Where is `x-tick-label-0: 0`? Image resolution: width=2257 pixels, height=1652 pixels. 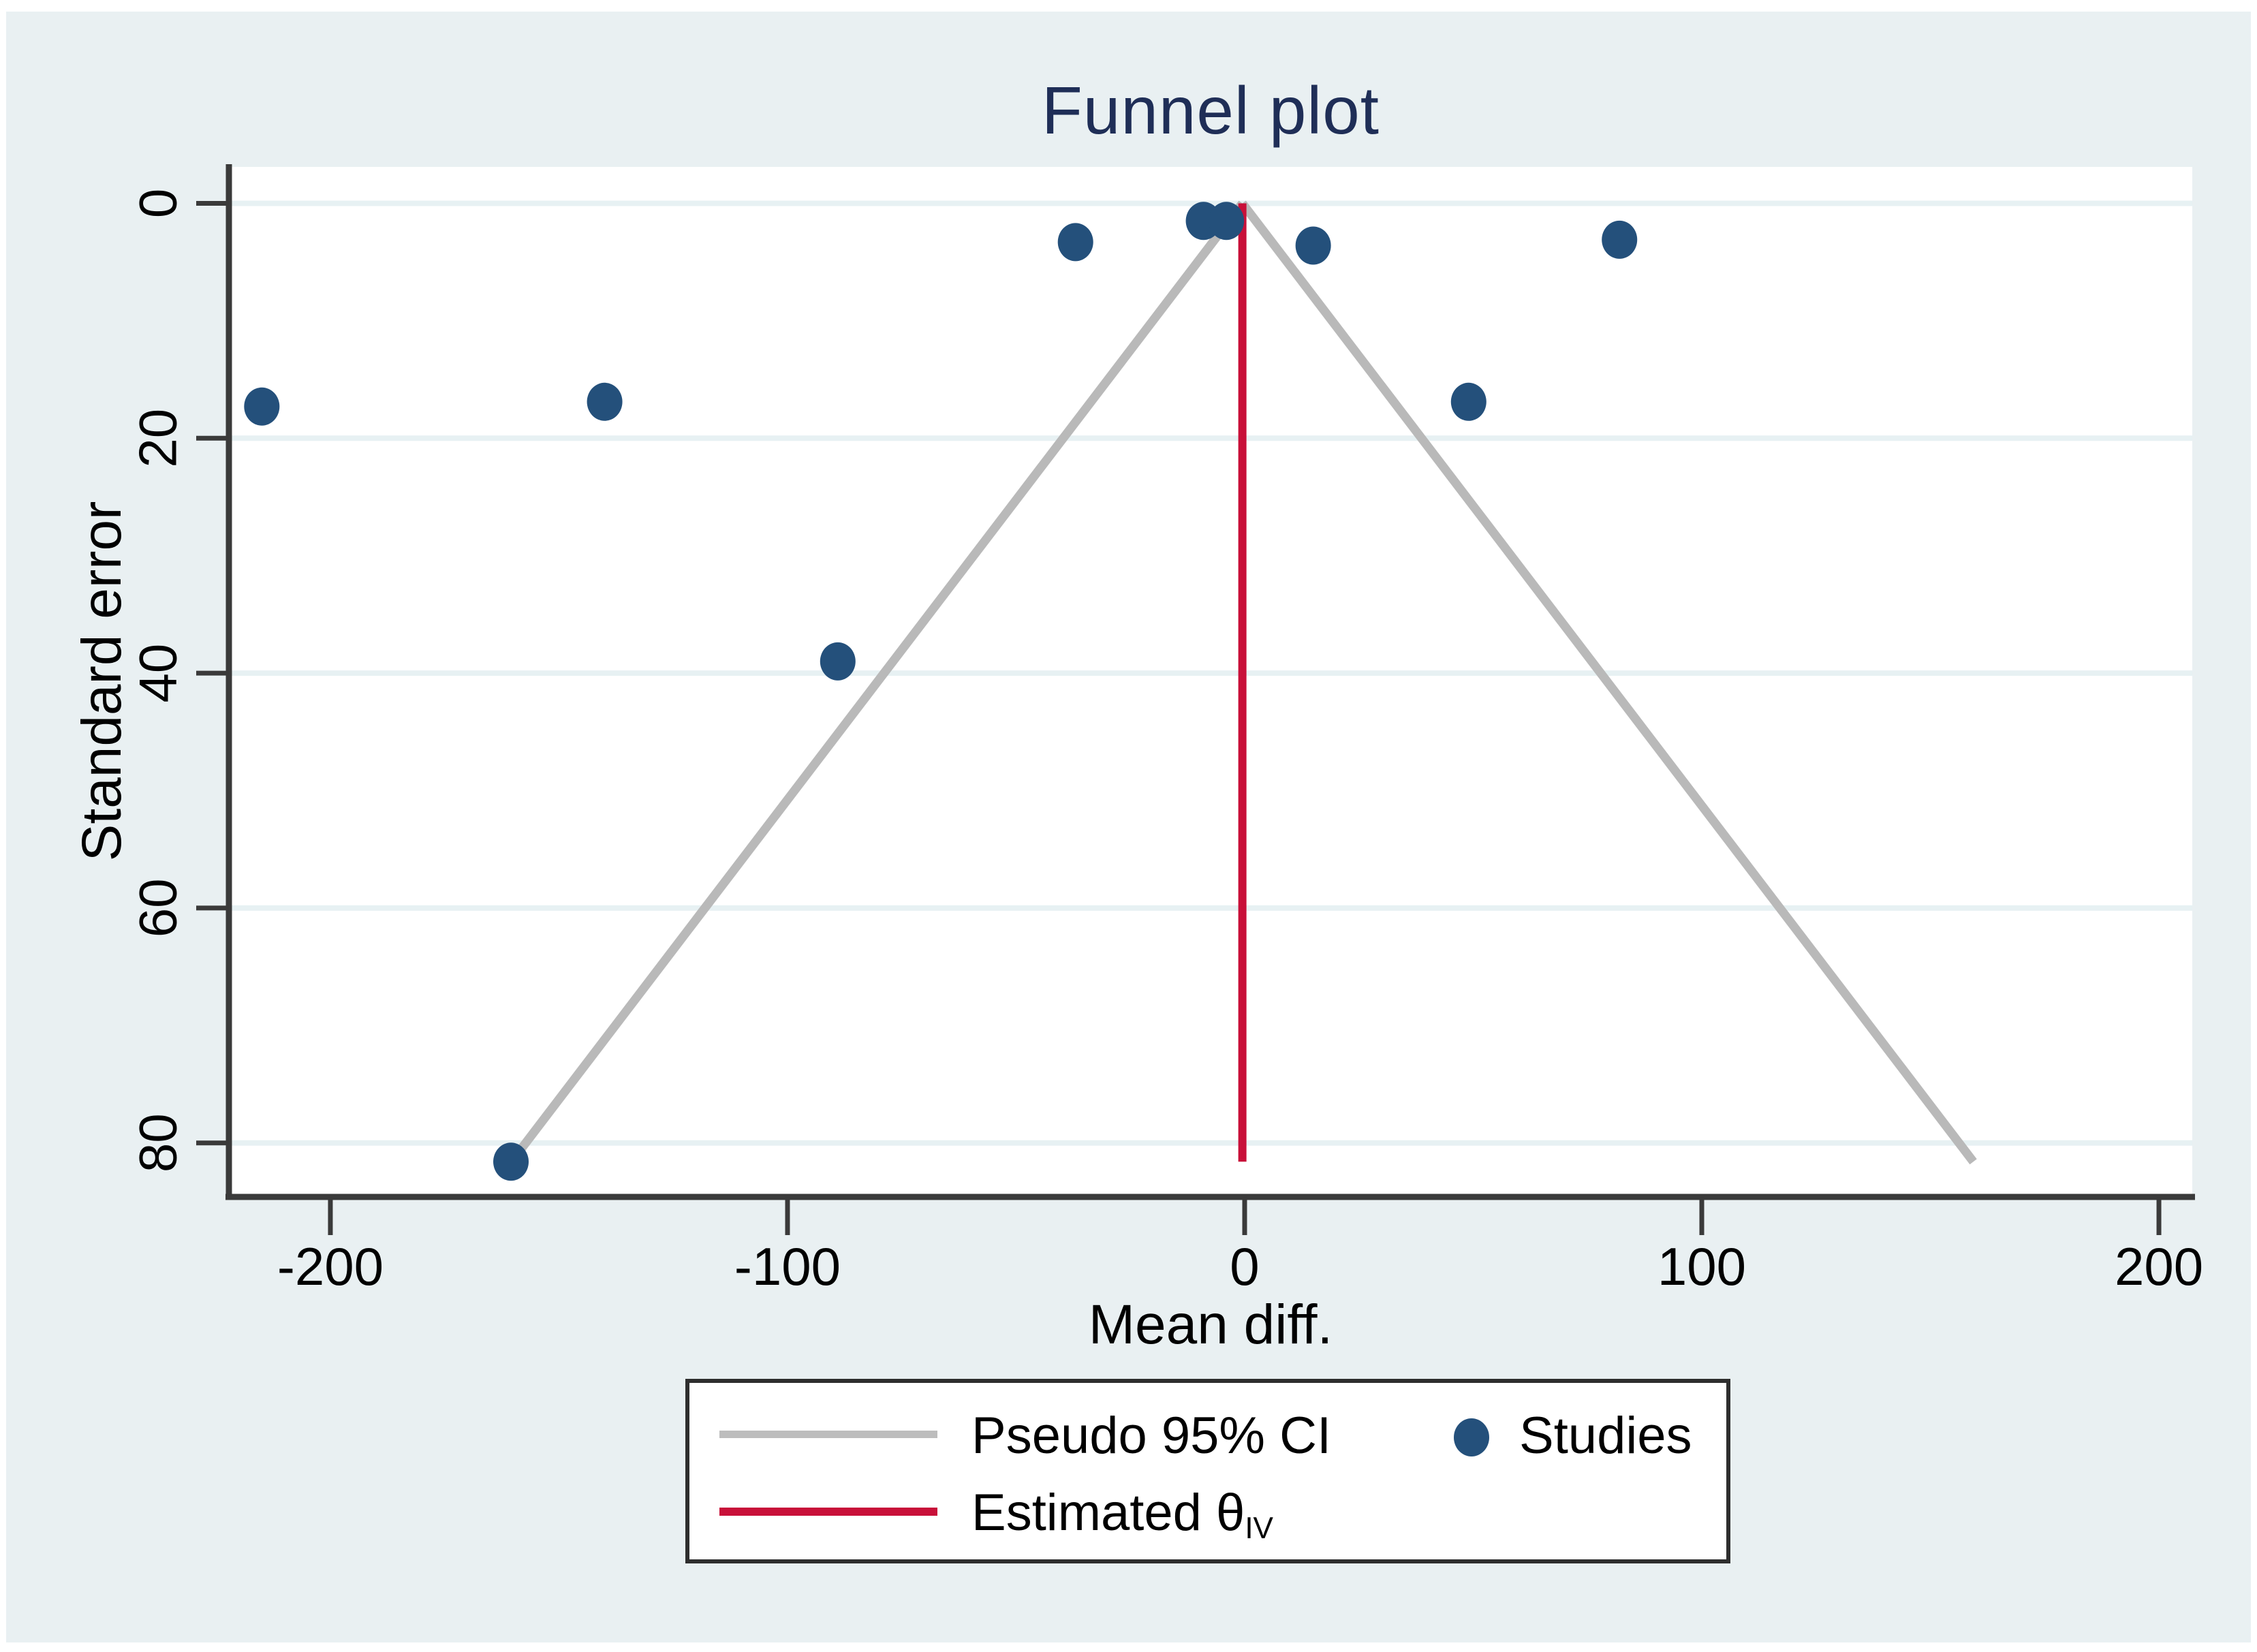 x-tick-label-0: 0 is located at coordinates (1244, 1266).